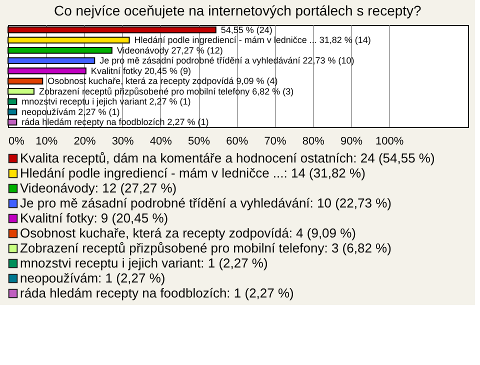  What do you see at coordinates (351, 142) in the screenshot?
I see `x-tick-label: 90%` at bounding box center [351, 142].